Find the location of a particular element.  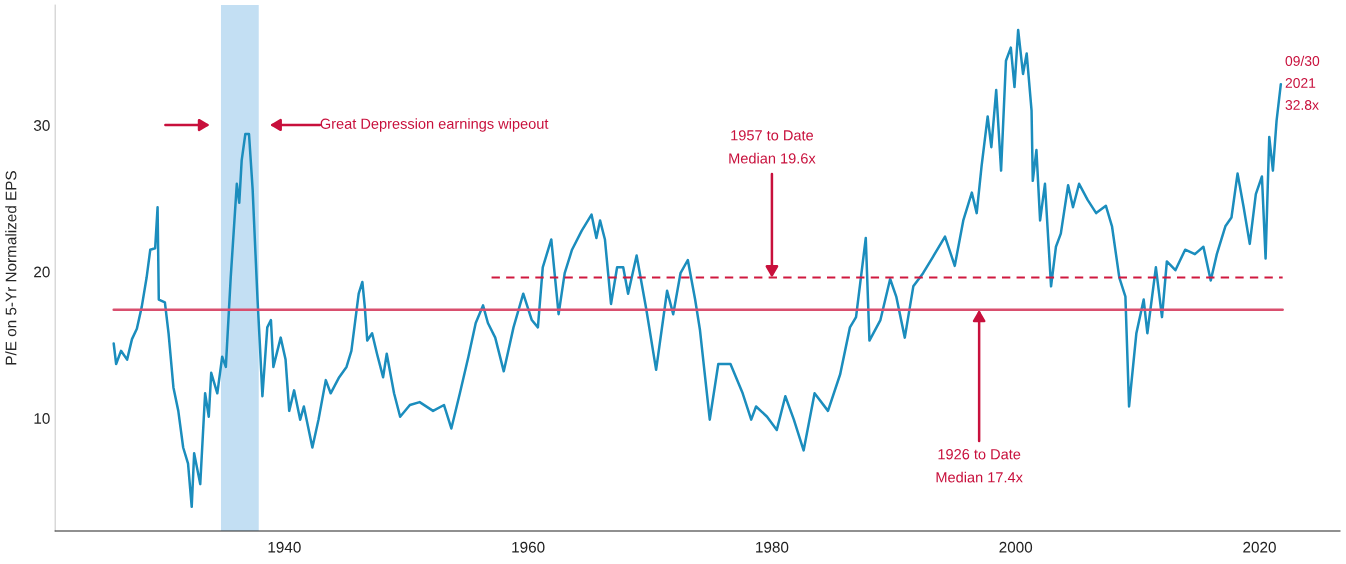

x-tick-label: 2020 is located at coordinates (1259, 547).